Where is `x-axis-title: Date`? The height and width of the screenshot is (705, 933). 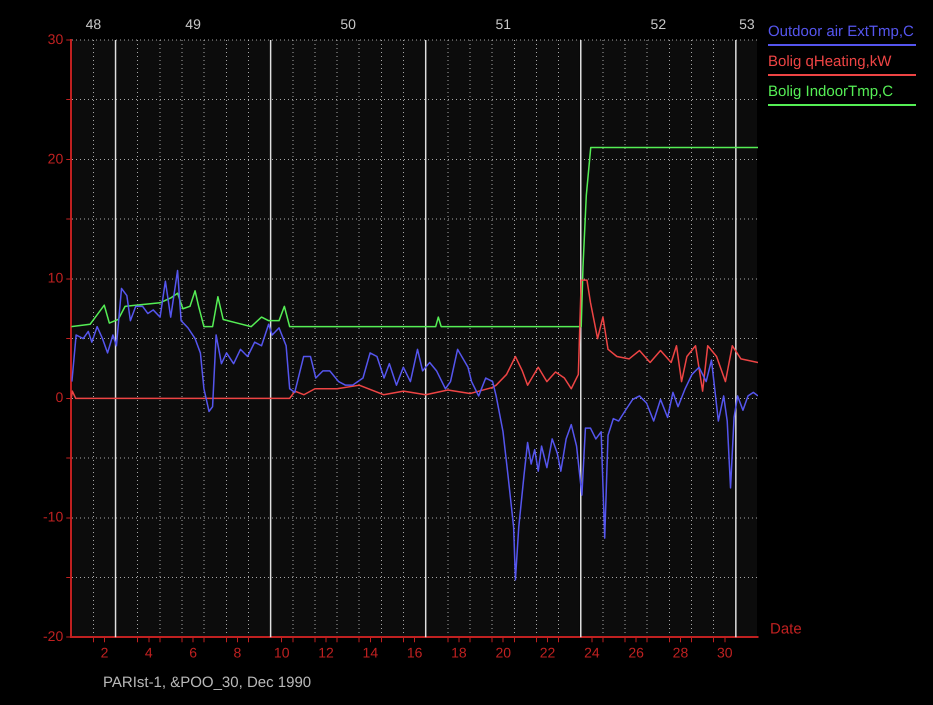 x-axis-title: Date is located at coordinates (786, 629).